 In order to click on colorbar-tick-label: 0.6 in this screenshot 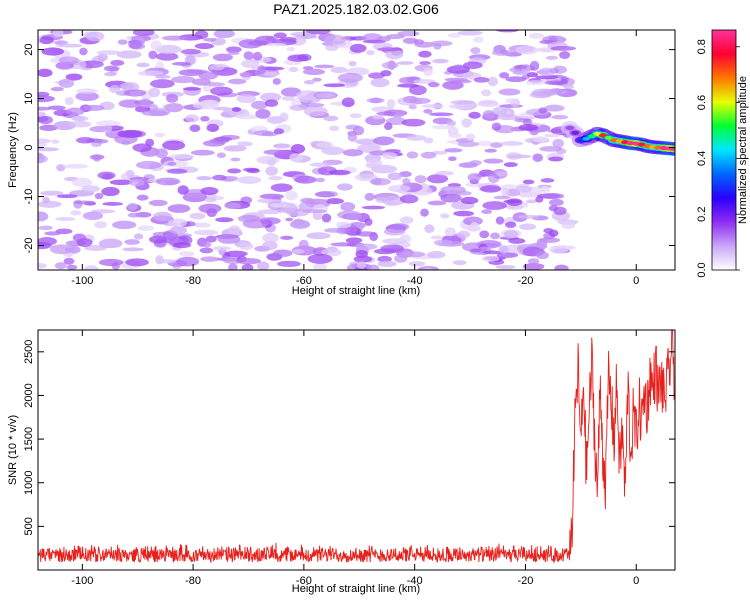, I will do `click(702, 102)`.